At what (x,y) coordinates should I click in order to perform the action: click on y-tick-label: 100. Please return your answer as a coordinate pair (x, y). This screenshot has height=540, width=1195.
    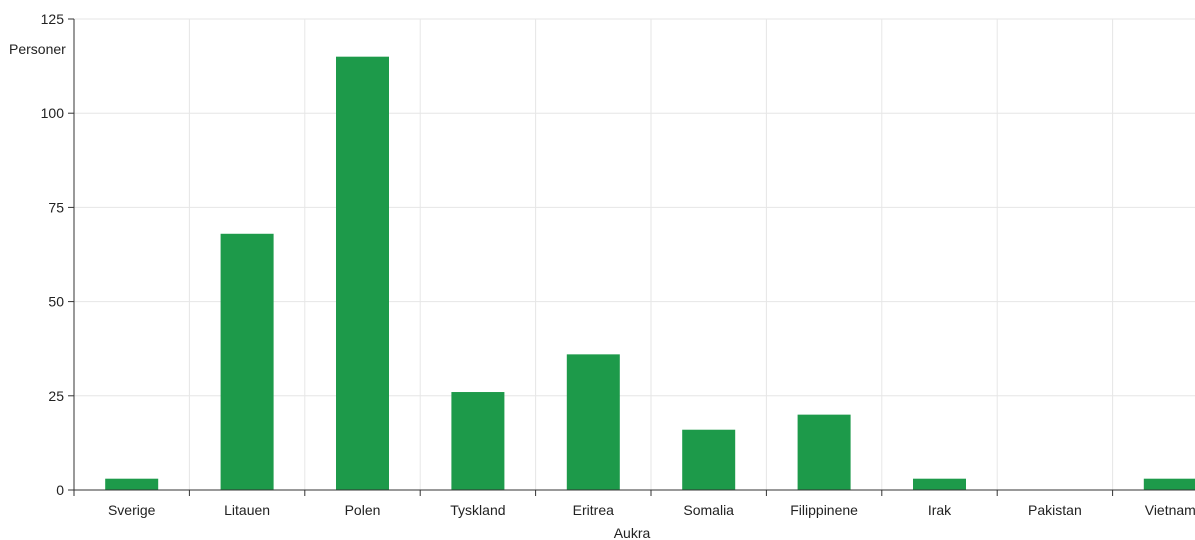
    Looking at the image, I should click on (53, 113).